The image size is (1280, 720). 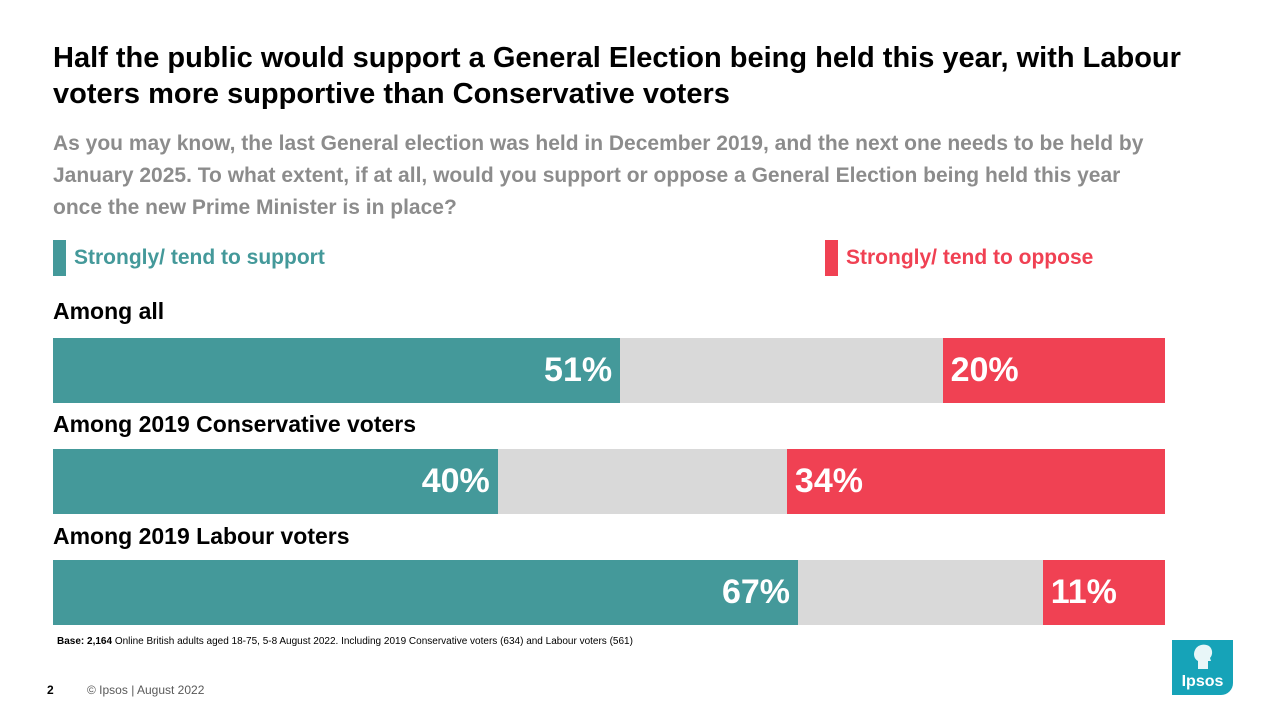 I want to click on bar-labour: 67% 11%, so click(x=609, y=592).